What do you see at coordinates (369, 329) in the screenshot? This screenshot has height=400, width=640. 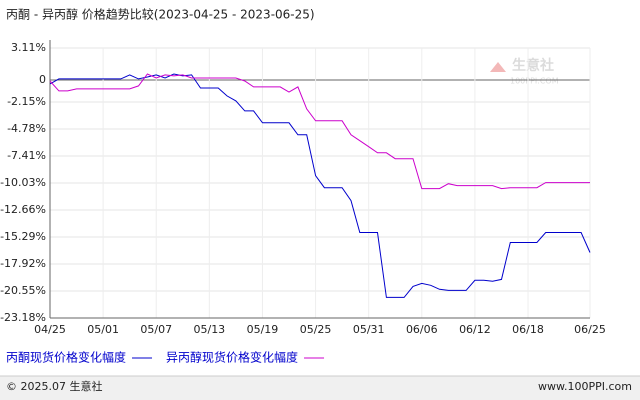 I see `x-tick-label: 05/31` at bounding box center [369, 329].